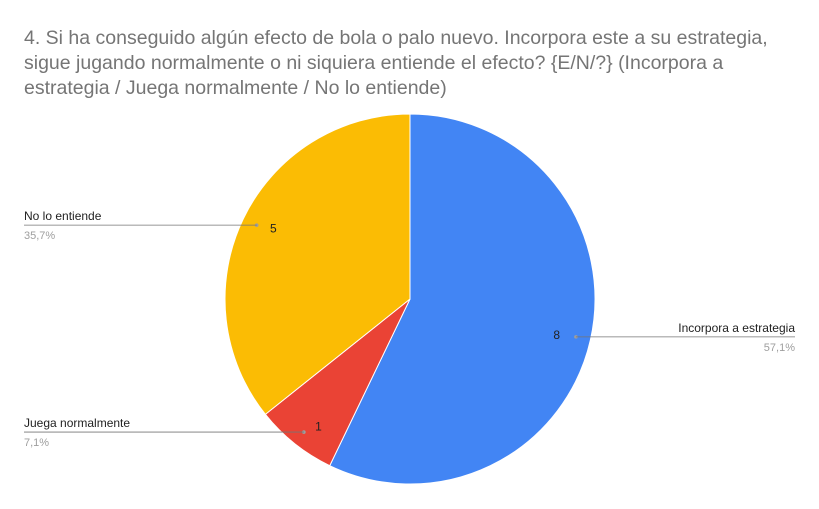 The image size is (819, 509). I want to click on data-label-juega-normalmente: 1, so click(318, 426).